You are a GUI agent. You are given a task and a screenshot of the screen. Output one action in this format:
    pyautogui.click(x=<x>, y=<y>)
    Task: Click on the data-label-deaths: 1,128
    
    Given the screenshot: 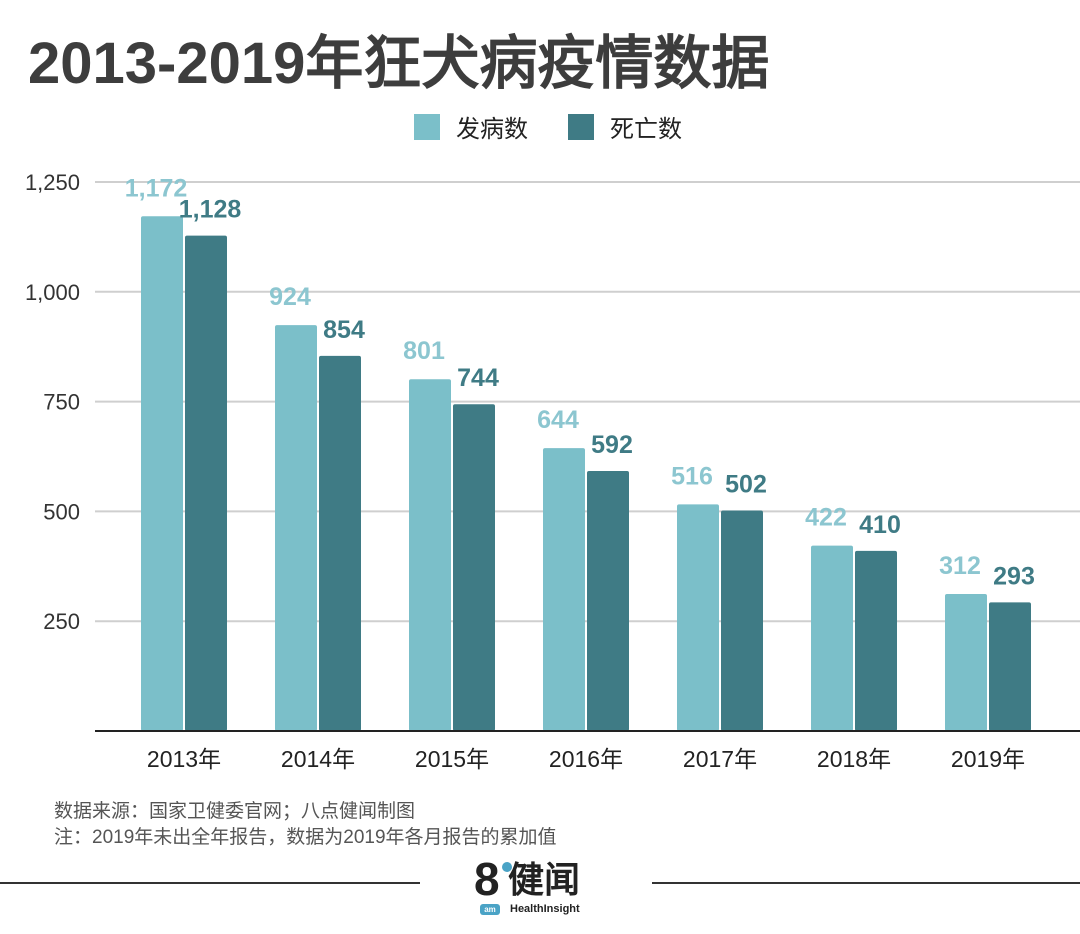 What is the action you would take?
    pyautogui.click(x=210, y=210)
    